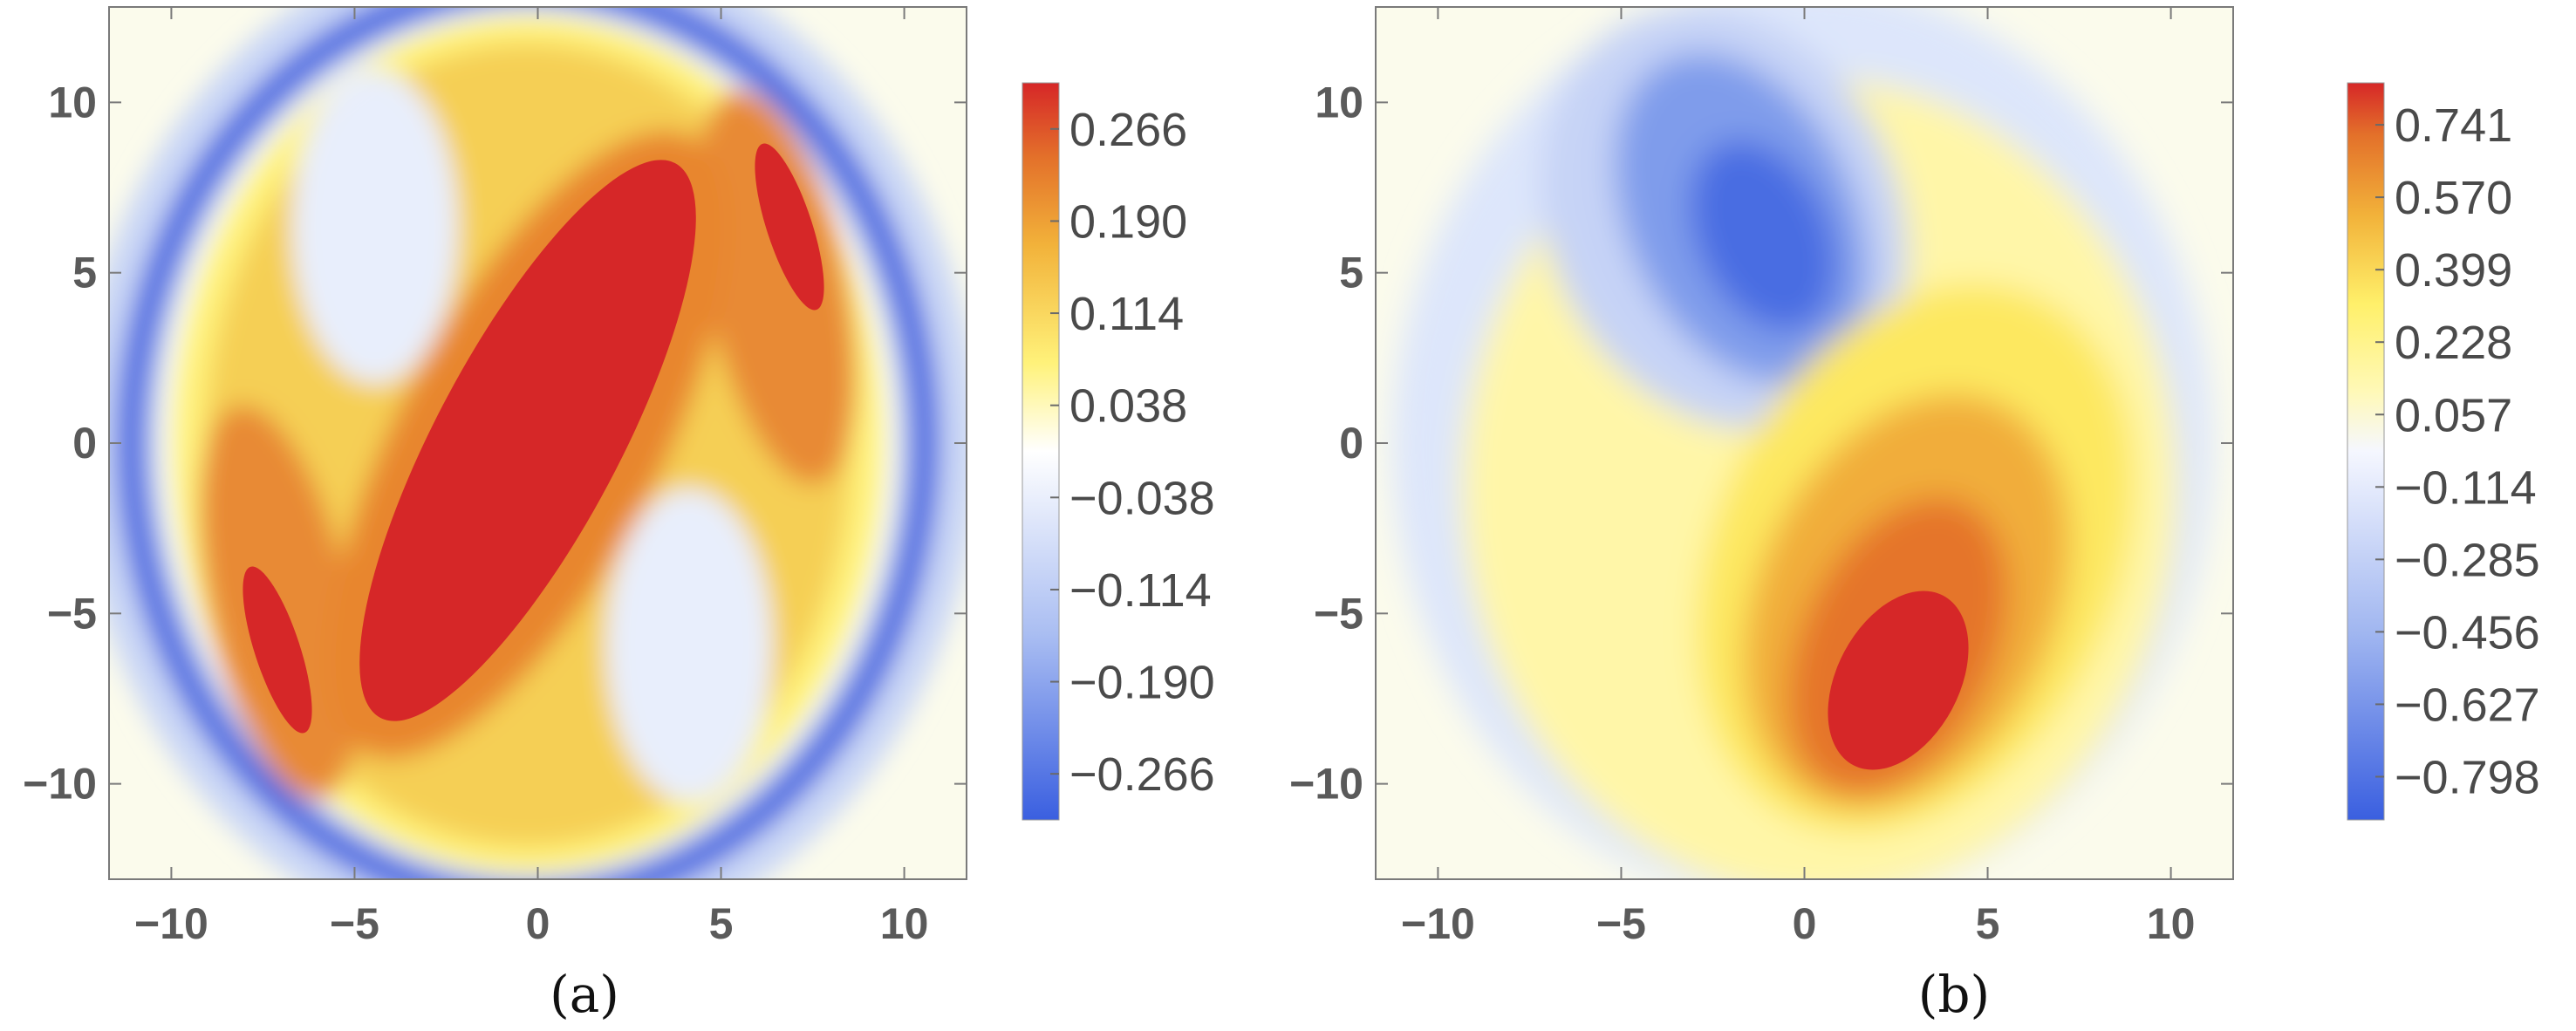 This screenshot has width=2576, height=1031. What do you see at coordinates (2453, 125) in the screenshot?
I see `colorbar-tick-label: 0.741` at bounding box center [2453, 125].